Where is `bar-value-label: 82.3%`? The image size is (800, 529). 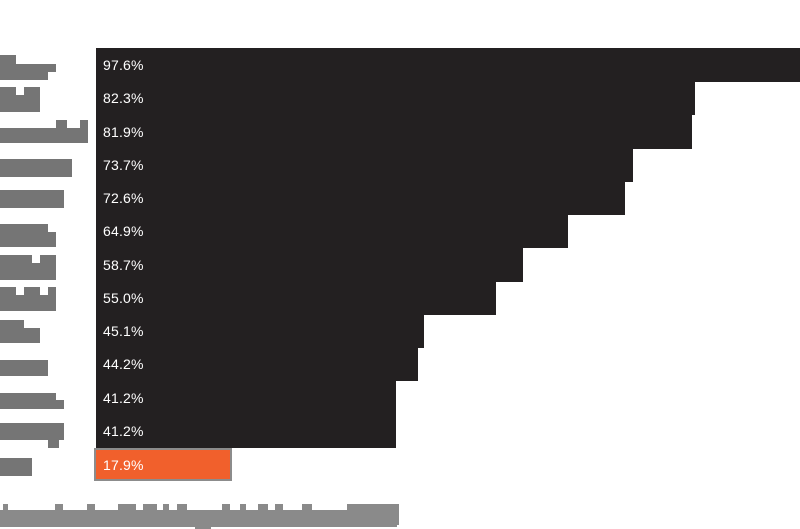 bar-value-label: 82.3% is located at coordinates (123, 98).